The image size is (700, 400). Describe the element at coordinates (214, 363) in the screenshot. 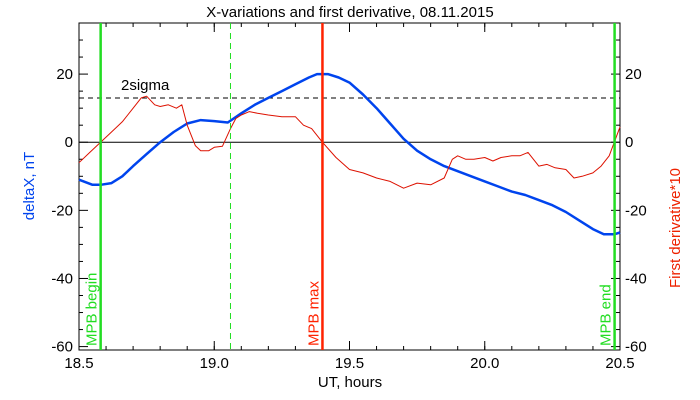

I see `x-tick-label: 19.0` at that location.